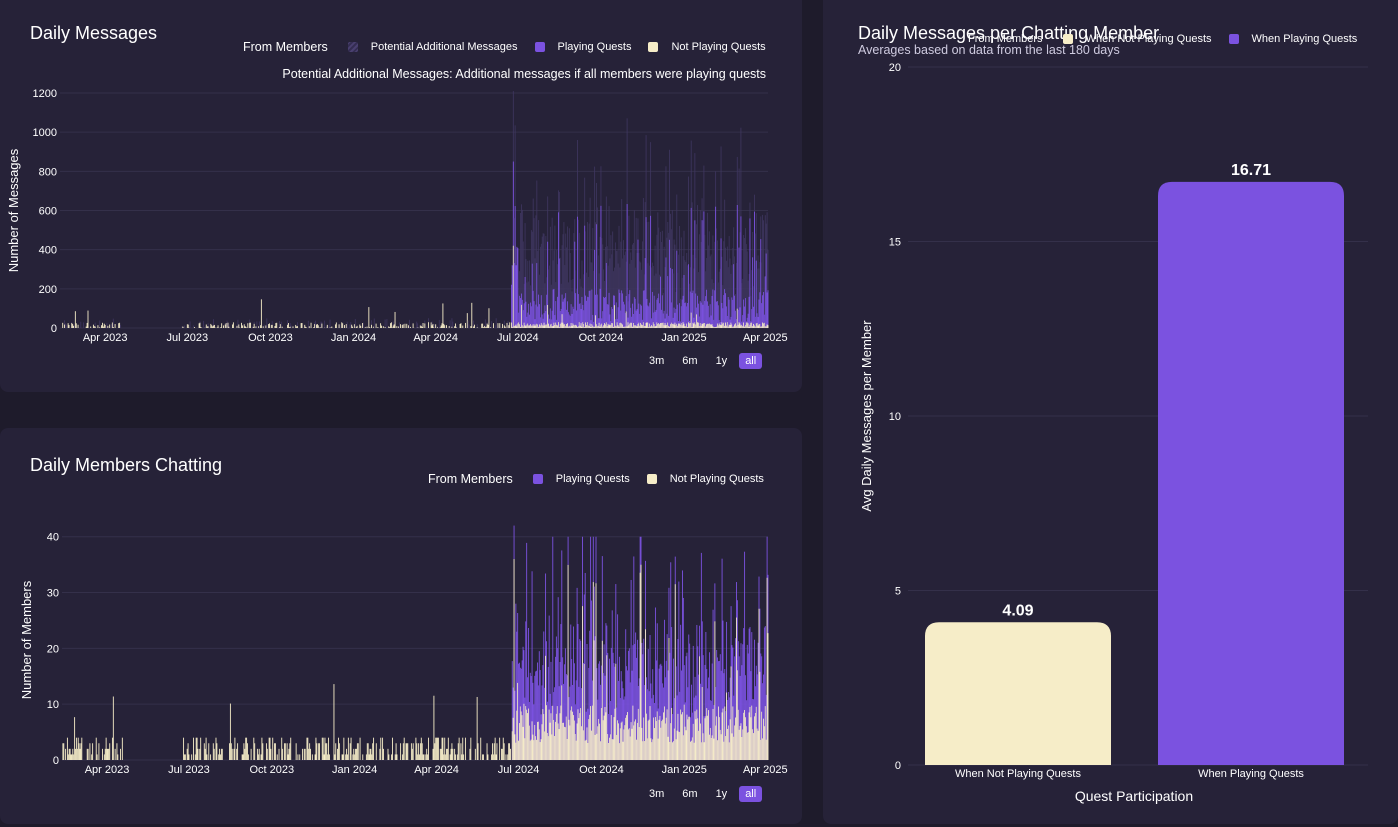 This screenshot has width=1398, height=827. Describe the element at coordinates (1292, 39) in the screenshot. I see `legend-item-playing: When Playing Quests` at that location.